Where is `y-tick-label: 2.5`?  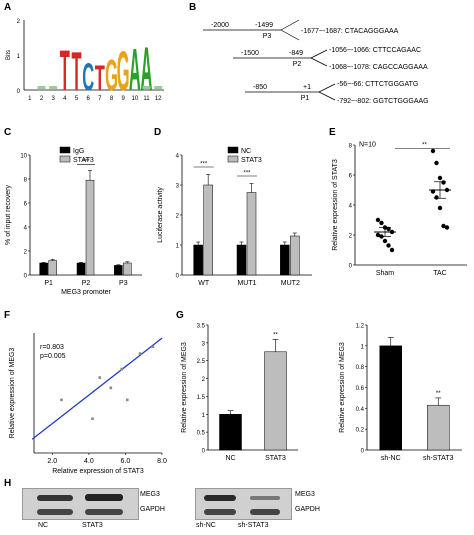 y-tick-label: 2.5 is located at coordinates (201, 362).